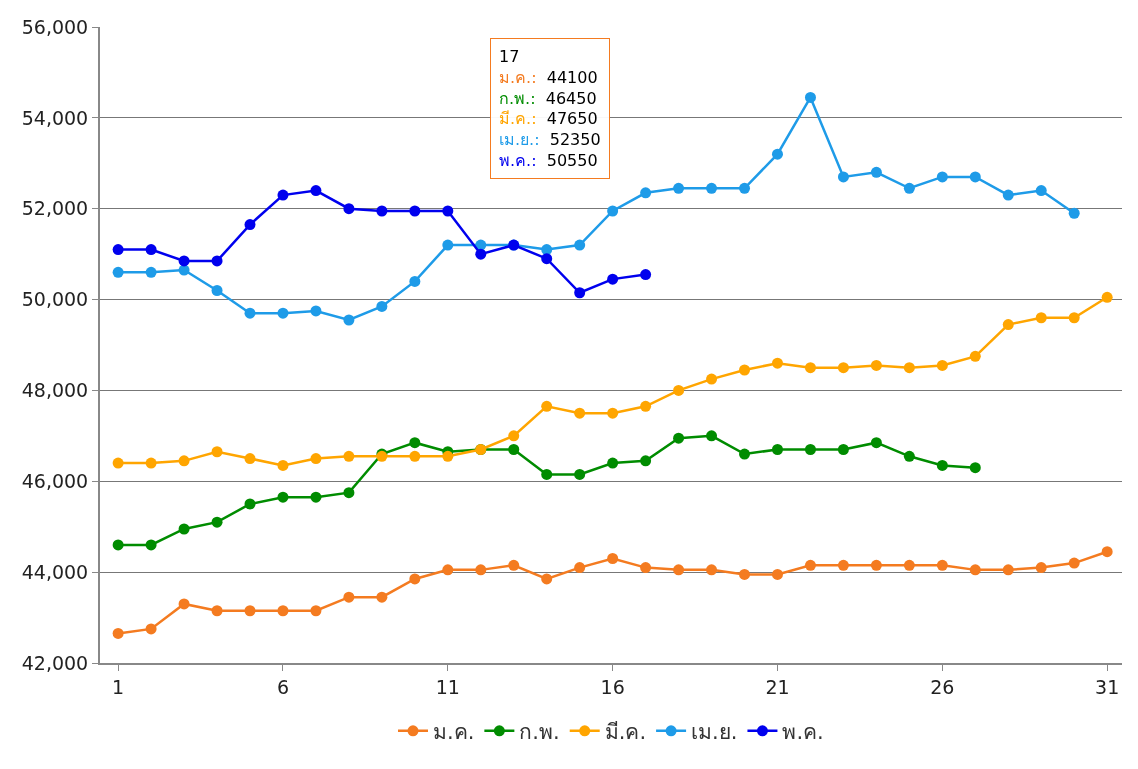  What do you see at coordinates (55, 571) in the screenshot?
I see `y-tick-label: 44,000` at bounding box center [55, 571].